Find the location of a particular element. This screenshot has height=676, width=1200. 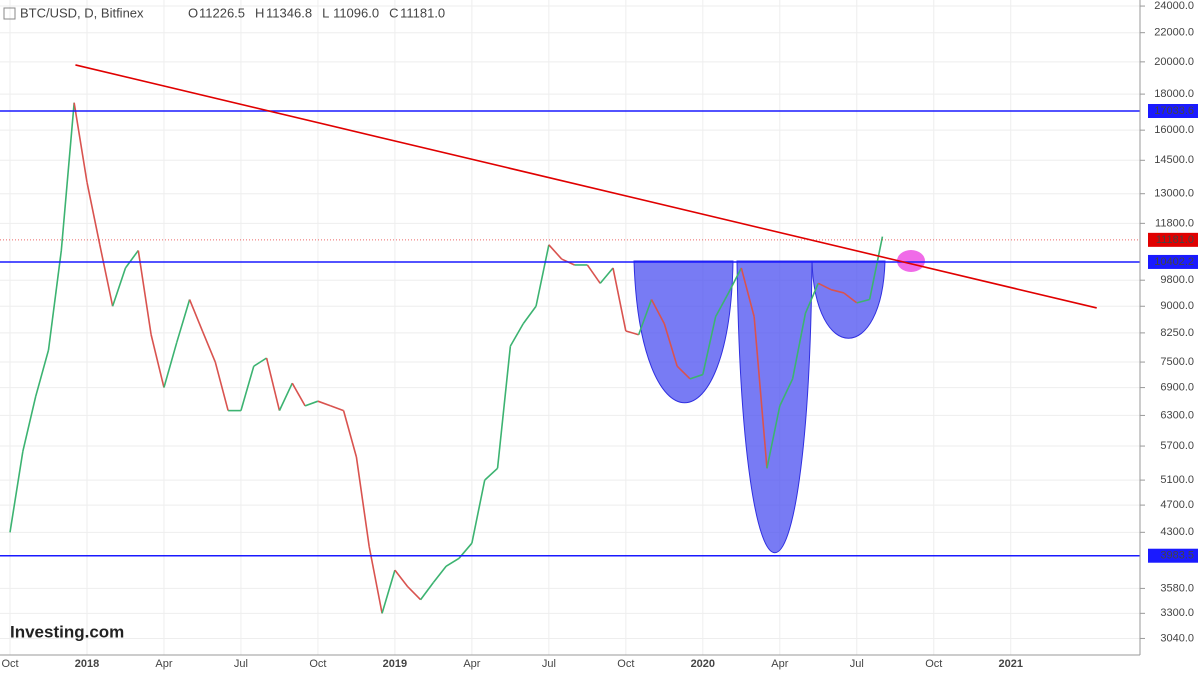

ohlc-value: 11346.8 is located at coordinates (289, 12).